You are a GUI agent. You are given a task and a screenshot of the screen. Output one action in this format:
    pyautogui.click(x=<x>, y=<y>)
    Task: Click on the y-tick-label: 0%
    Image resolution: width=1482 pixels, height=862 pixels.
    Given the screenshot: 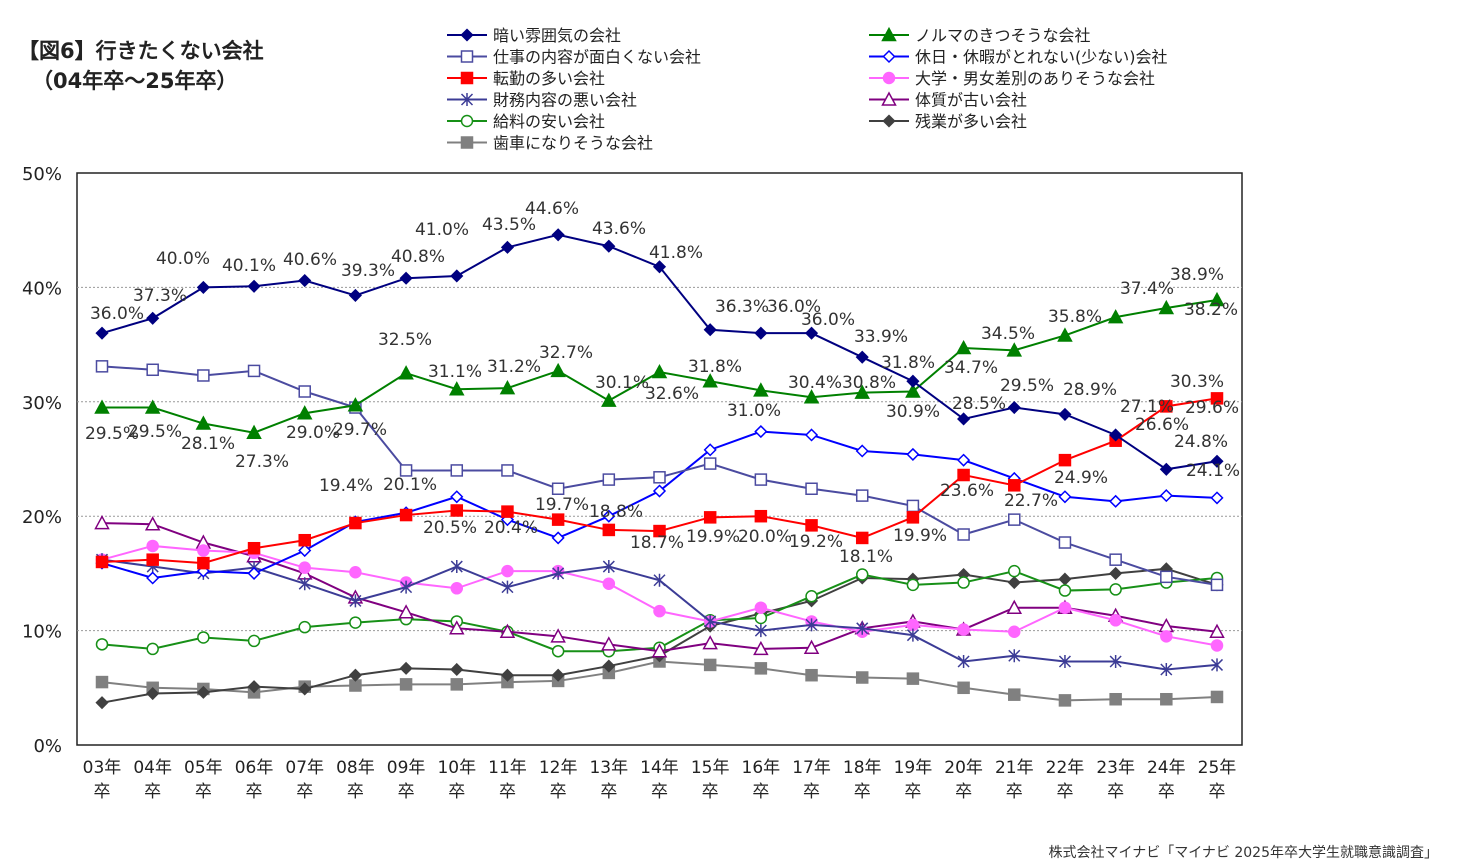 What is the action you would take?
    pyautogui.click(x=47, y=746)
    